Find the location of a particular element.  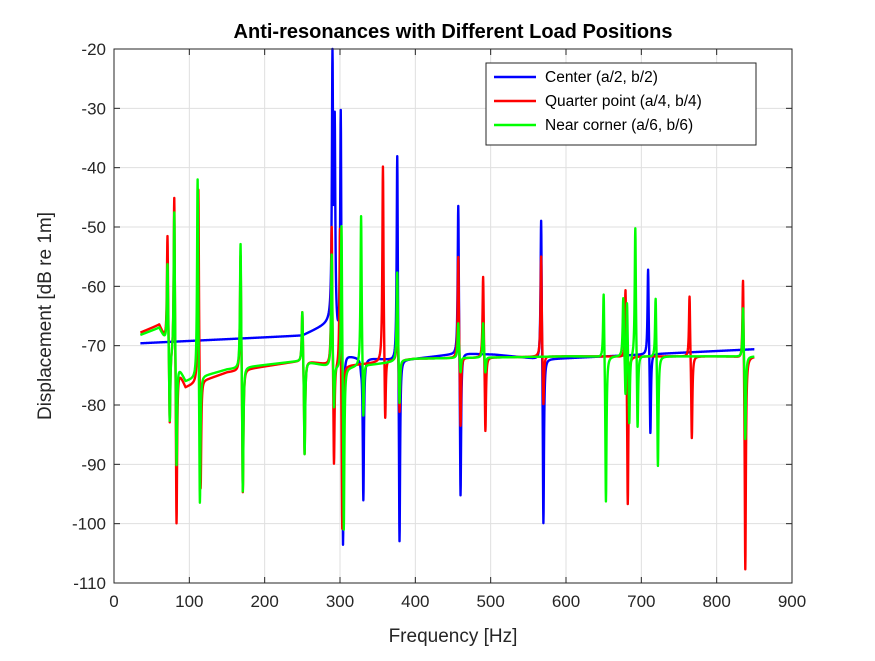

y-tick-label: -40 is located at coordinates (93, 168).